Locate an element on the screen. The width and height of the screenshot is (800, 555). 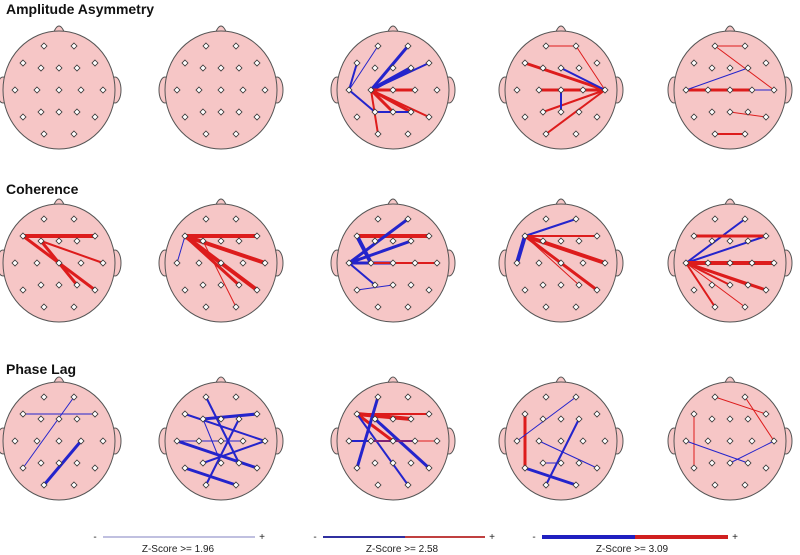
legend-label: Z-Score >= 1.96 is located at coordinates (178, 549).